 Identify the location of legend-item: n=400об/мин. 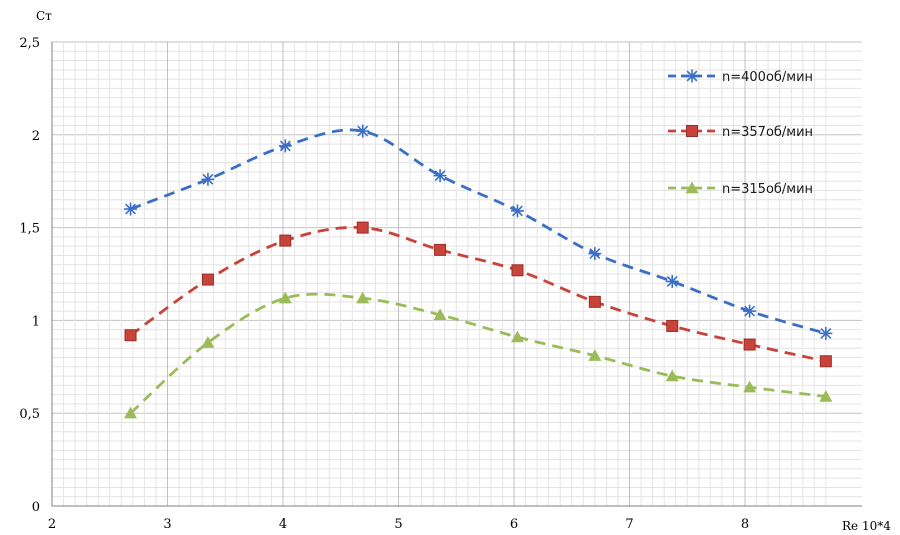
(740, 77).